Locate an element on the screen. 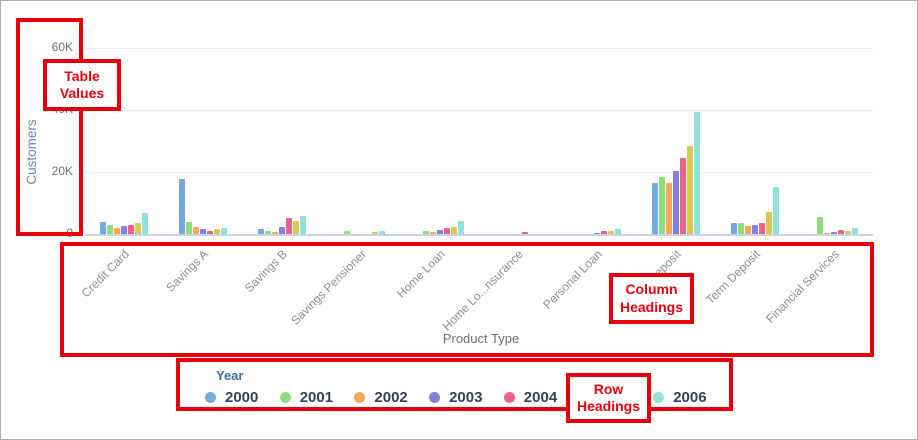  bar-2004-home-lo-nsurance is located at coordinates (525, 233).